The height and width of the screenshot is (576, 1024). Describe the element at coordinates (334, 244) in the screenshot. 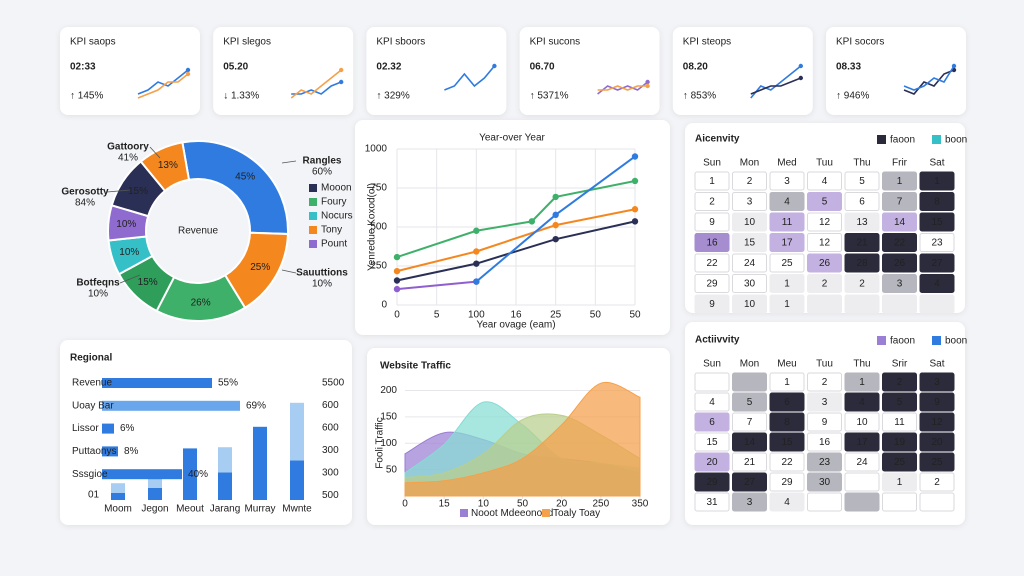

I see `legend-label: Pount` at that location.